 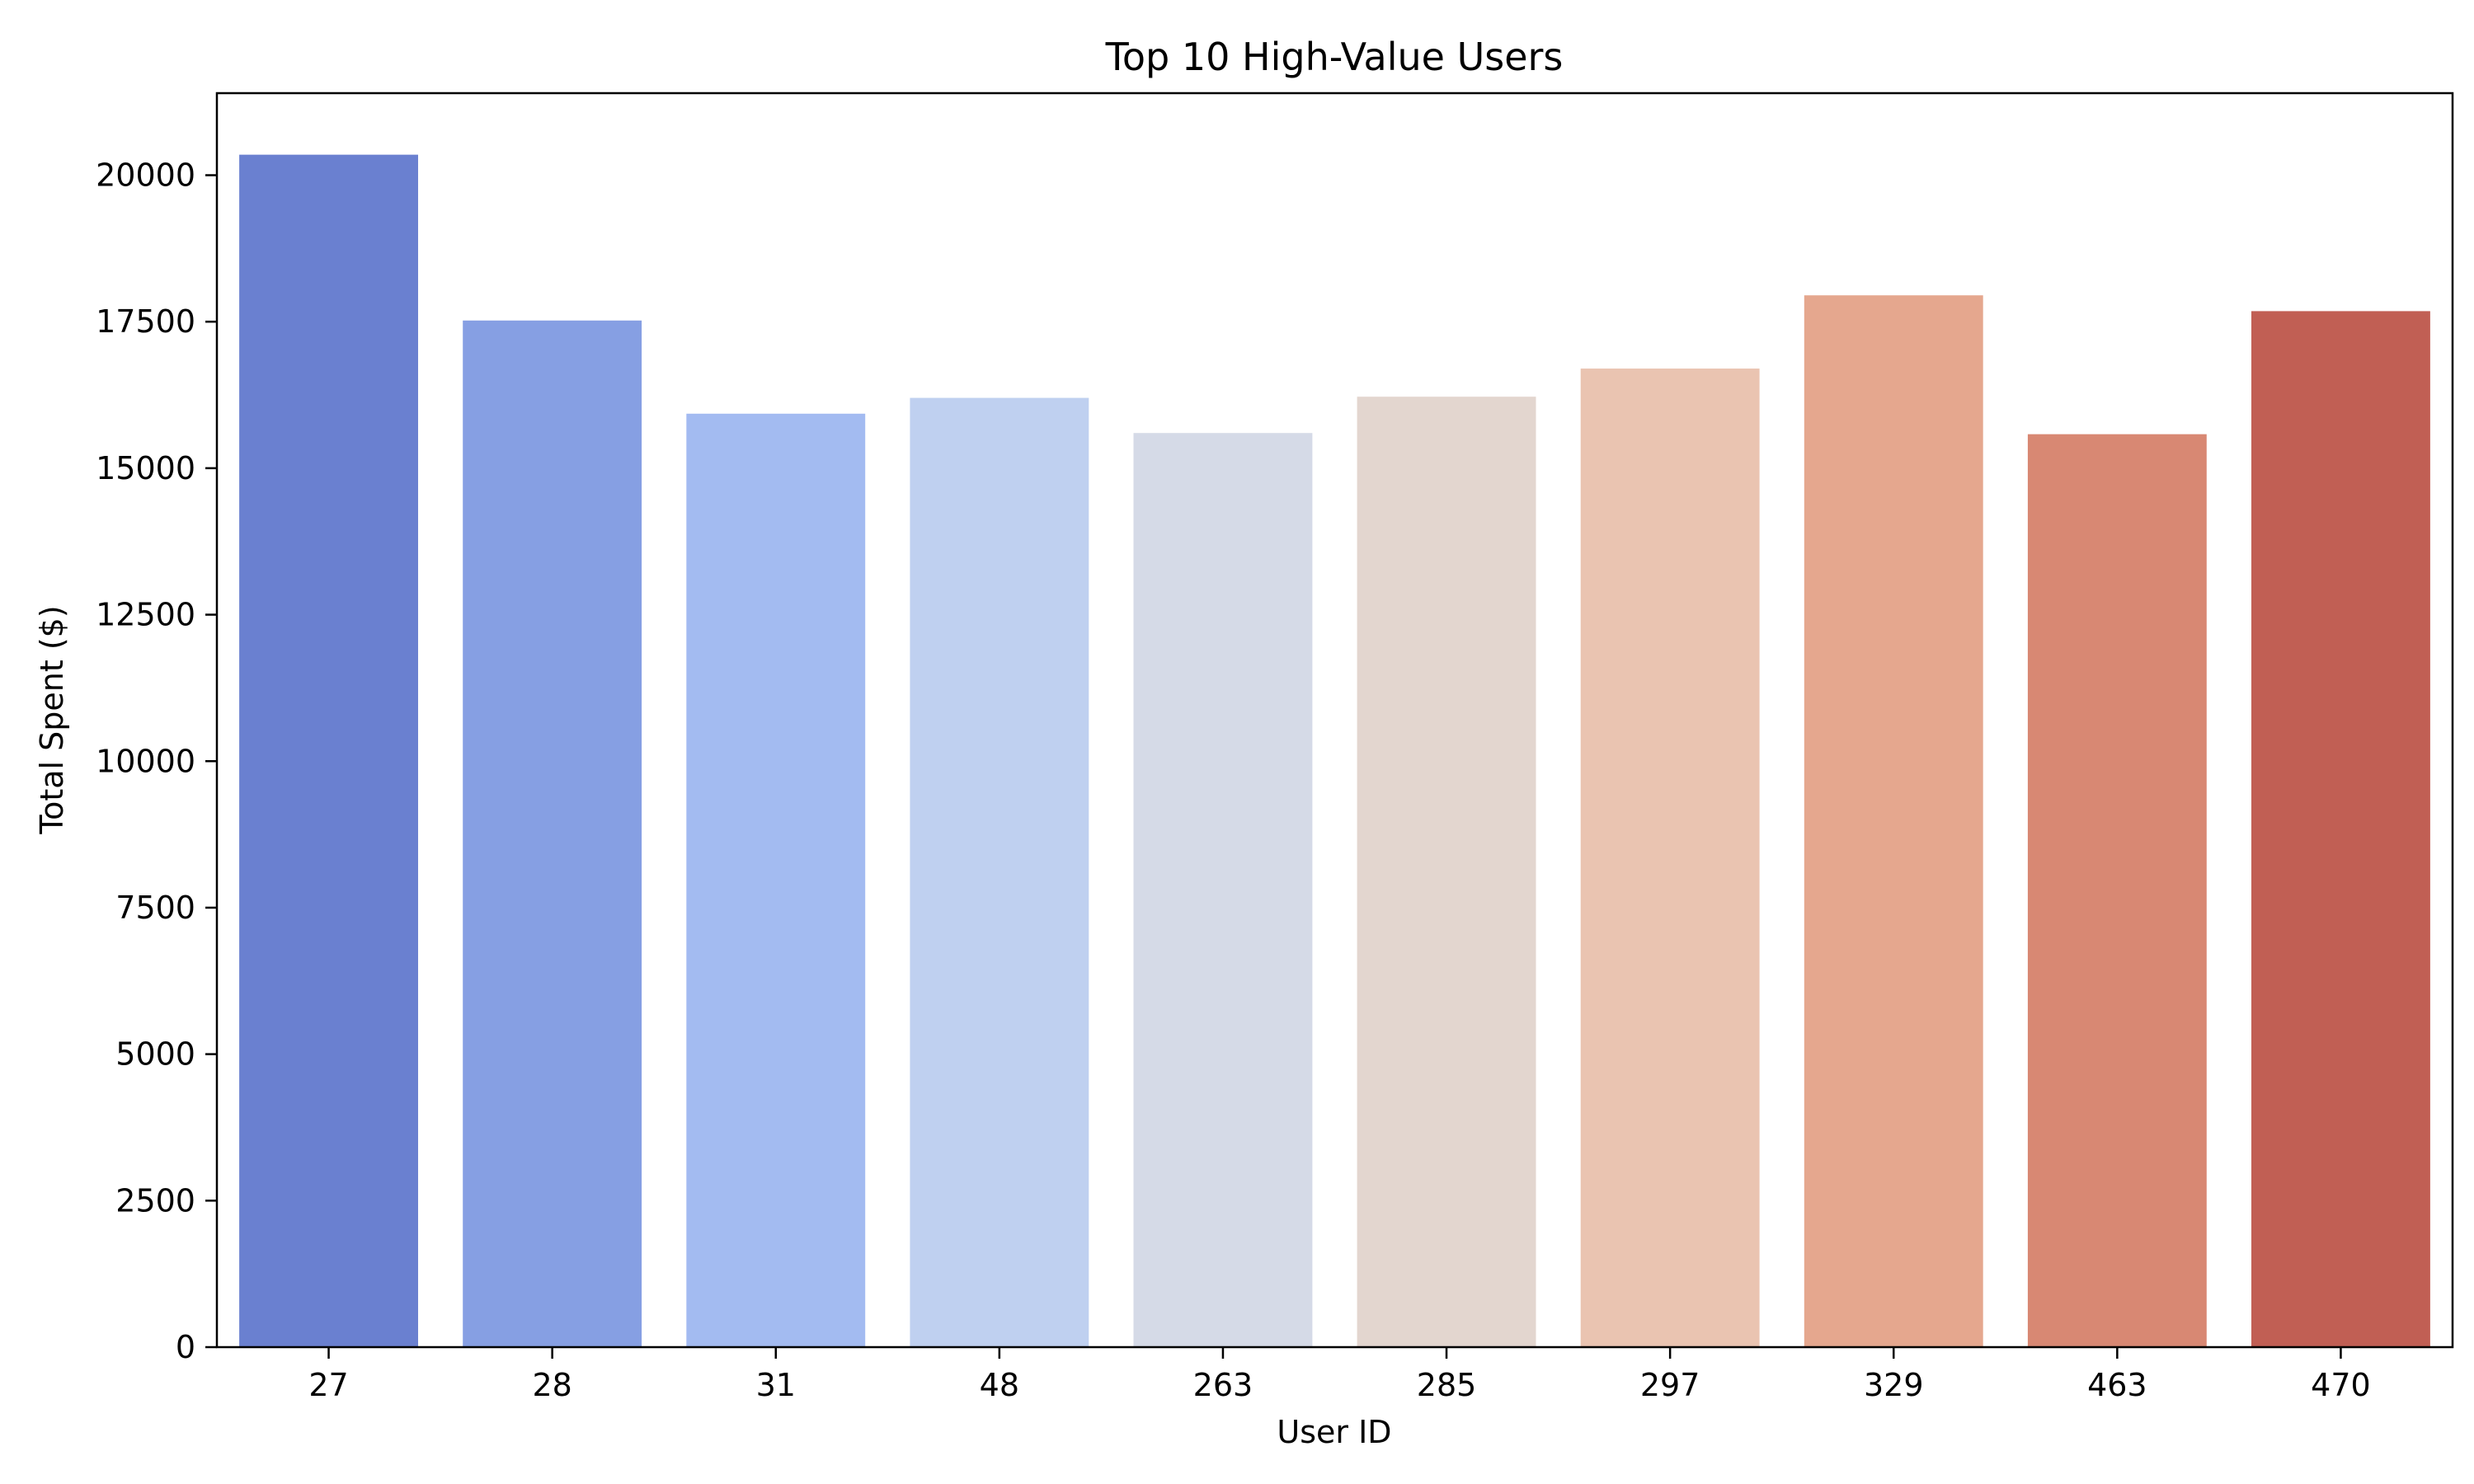 I want to click on y-tick-label: 10000, so click(x=145, y=761).